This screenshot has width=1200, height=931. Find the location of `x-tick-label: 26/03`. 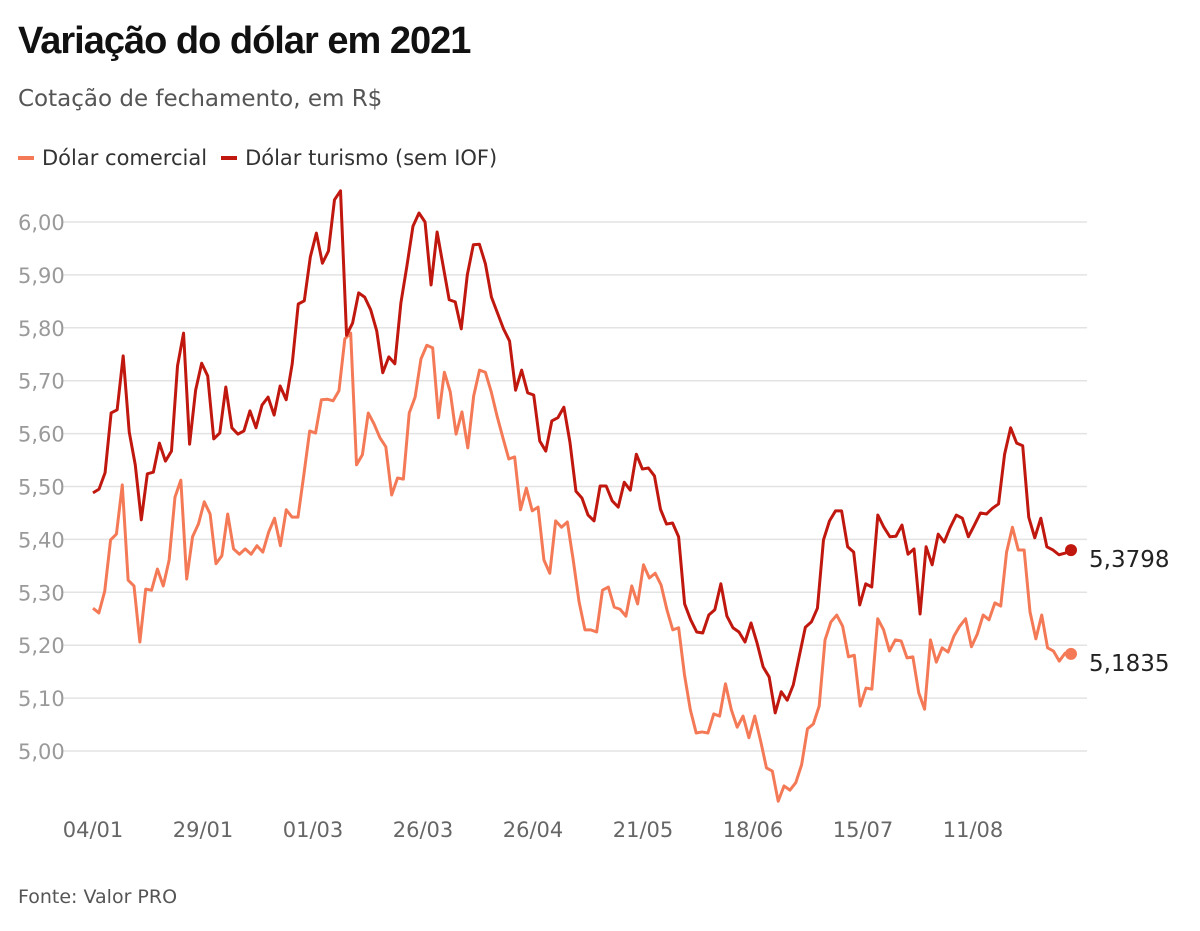

x-tick-label: 26/03 is located at coordinates (423, 830).